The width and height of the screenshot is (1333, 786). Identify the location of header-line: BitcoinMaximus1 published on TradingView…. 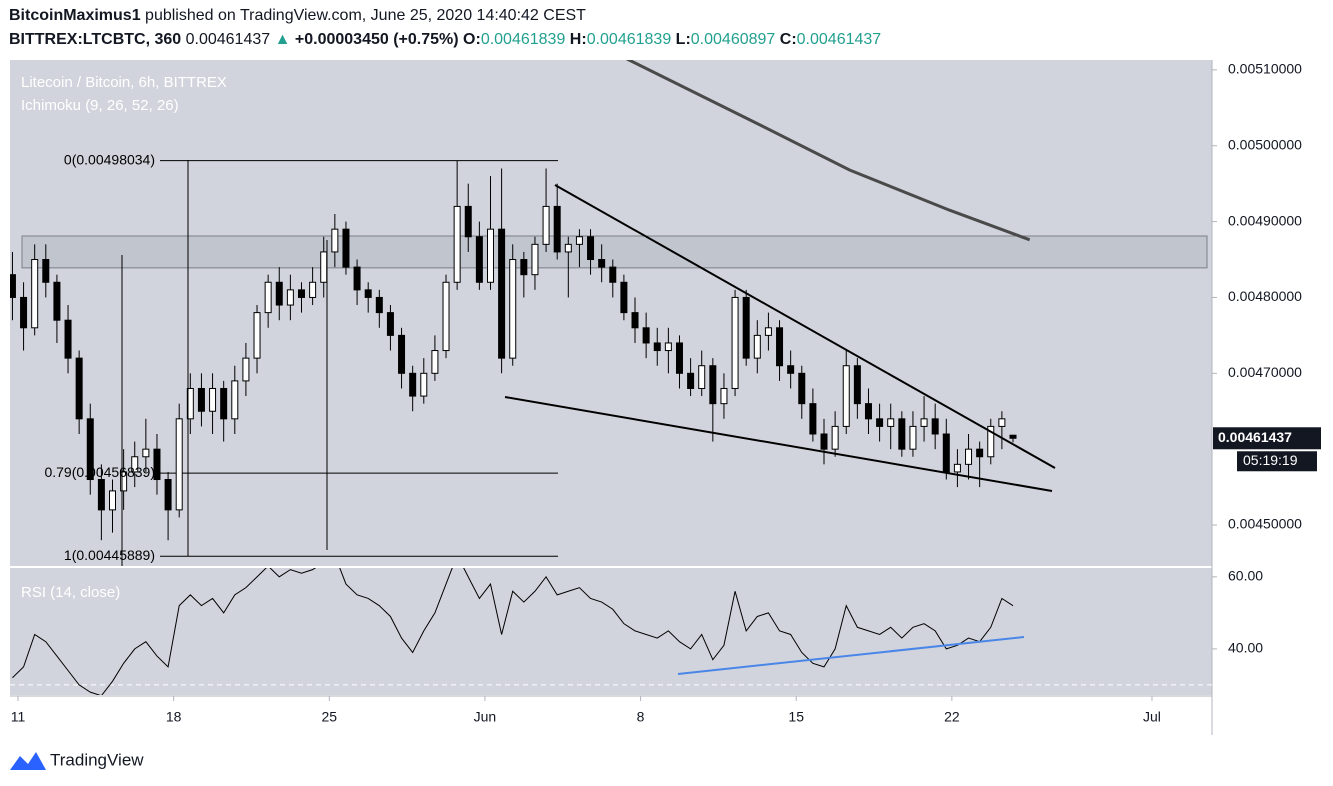
(297, 16).